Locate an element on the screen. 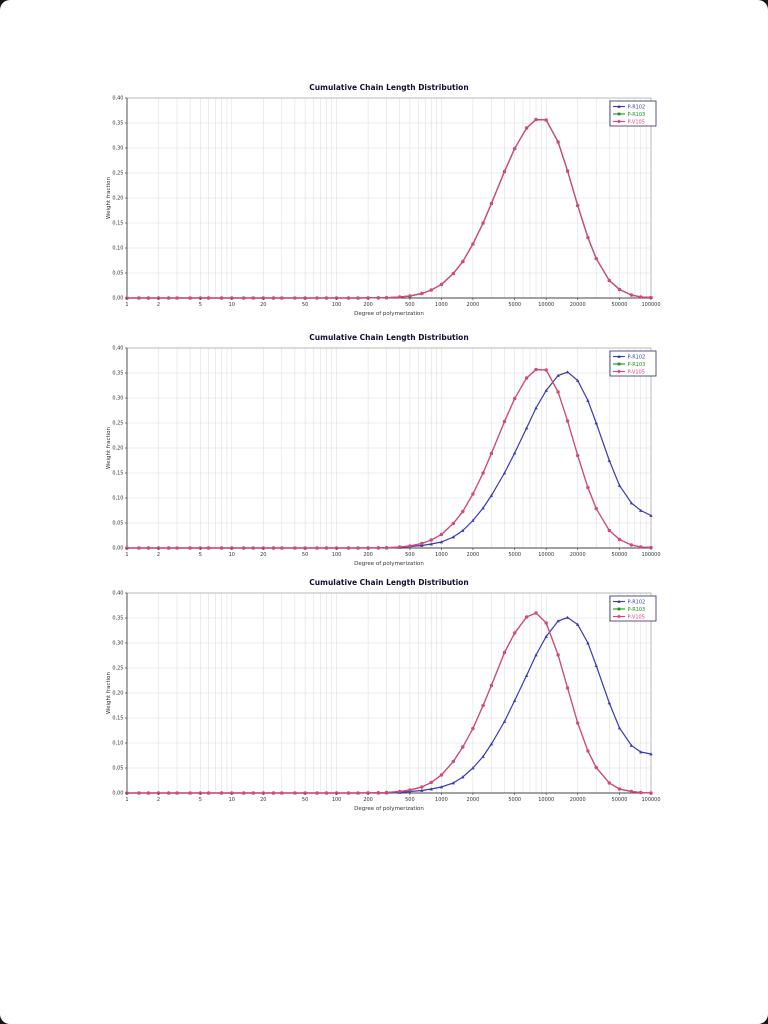 The height and width of the screenshot is (1024, 768). x-tick-label: 100000 is located at coordinates (650, 305).